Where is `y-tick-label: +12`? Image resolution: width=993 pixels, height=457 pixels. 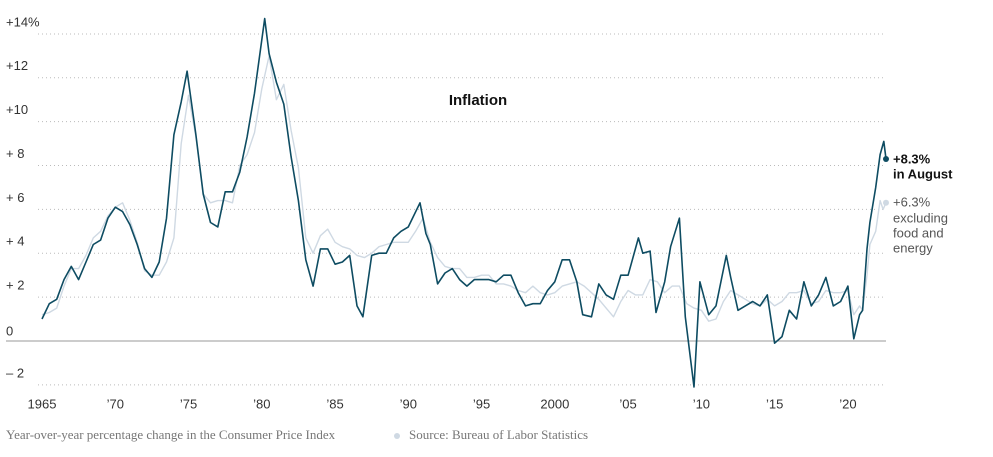
y-tick-label: +12 is located at coordinates (17, 65).